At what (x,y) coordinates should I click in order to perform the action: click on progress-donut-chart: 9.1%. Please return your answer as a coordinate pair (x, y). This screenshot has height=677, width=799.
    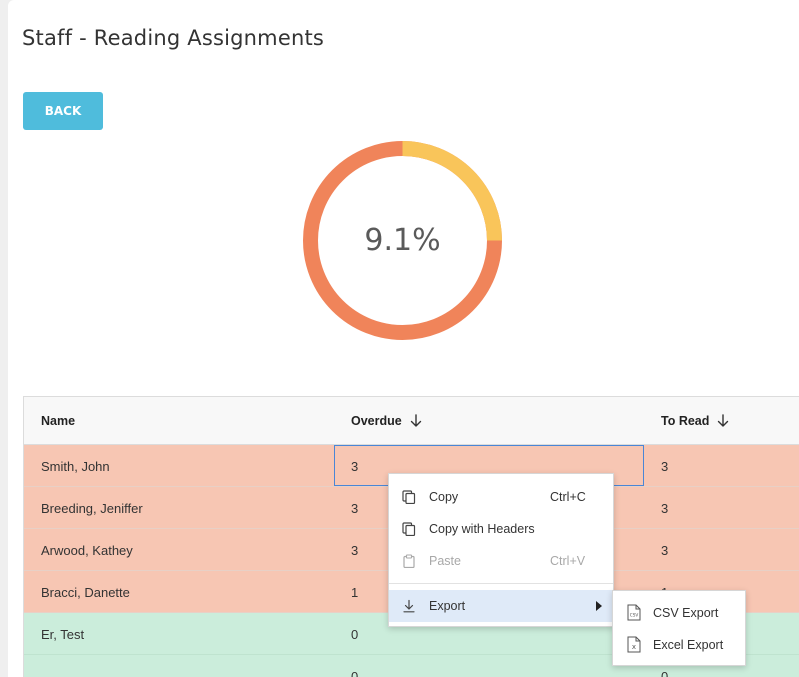
    Looking at the image, I should click on (402, 240).